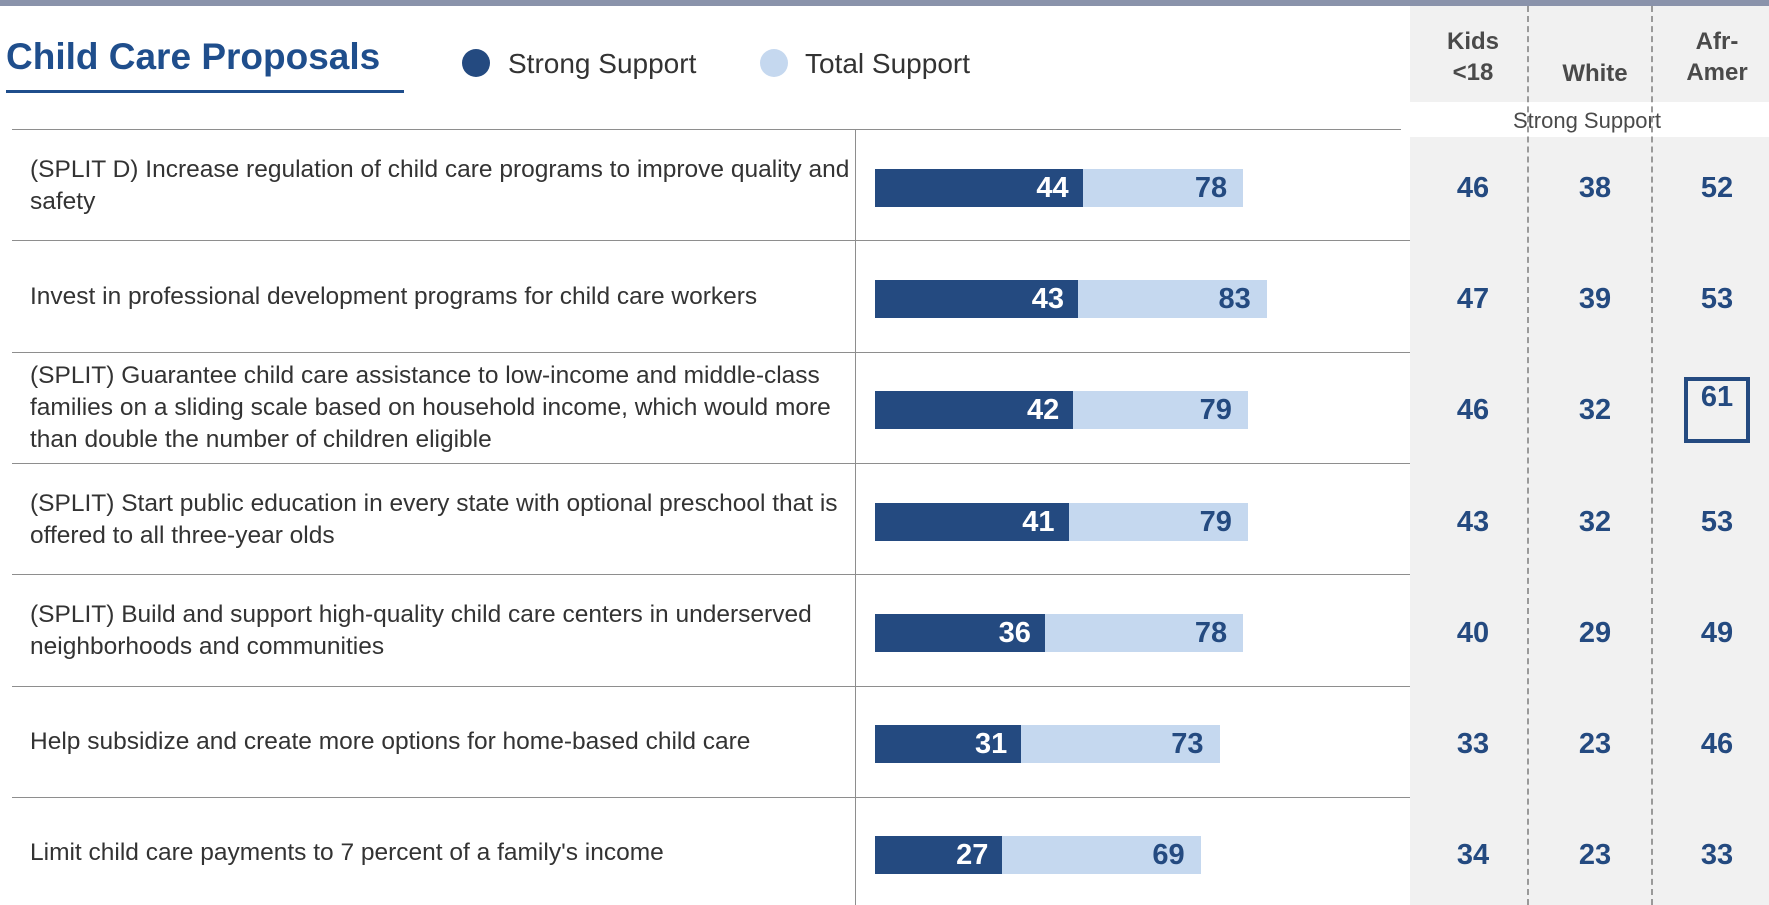 The width and height of the screenshot is (1769, 905). What do you see at coordinates (855, 517) in the screenshot?
I see `label-divider` at bounding box center [855, 517].